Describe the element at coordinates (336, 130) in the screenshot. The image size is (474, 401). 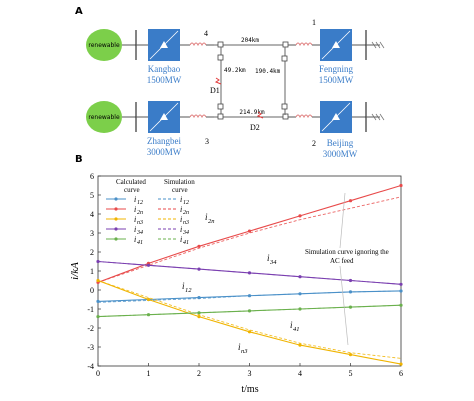
I see `beijing-group: 2 Beijing 3000MW` at that location.